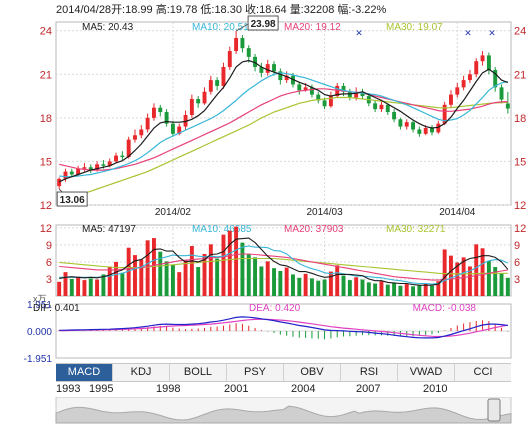 The width and height of the screenshot is (526, 429). What do you see at coordinates (426, 372) in the screenshot?
I see `tab-vwad: VWAD` at bounding box center [426, 372].